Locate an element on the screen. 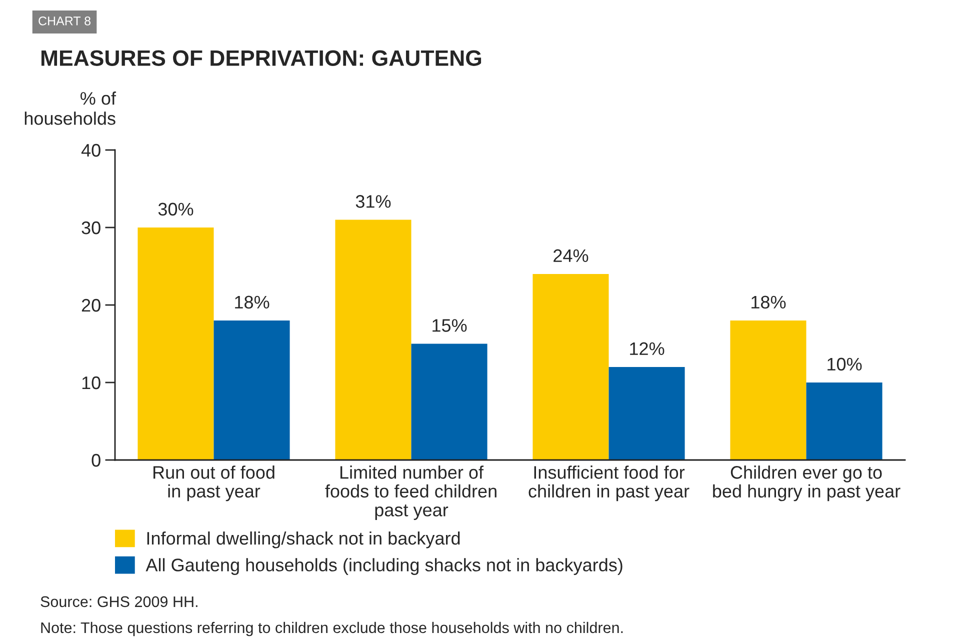 Image resolution: width=979 pixels, height=641 pixels. data-label: 30% is located at coordinates (176, 209).